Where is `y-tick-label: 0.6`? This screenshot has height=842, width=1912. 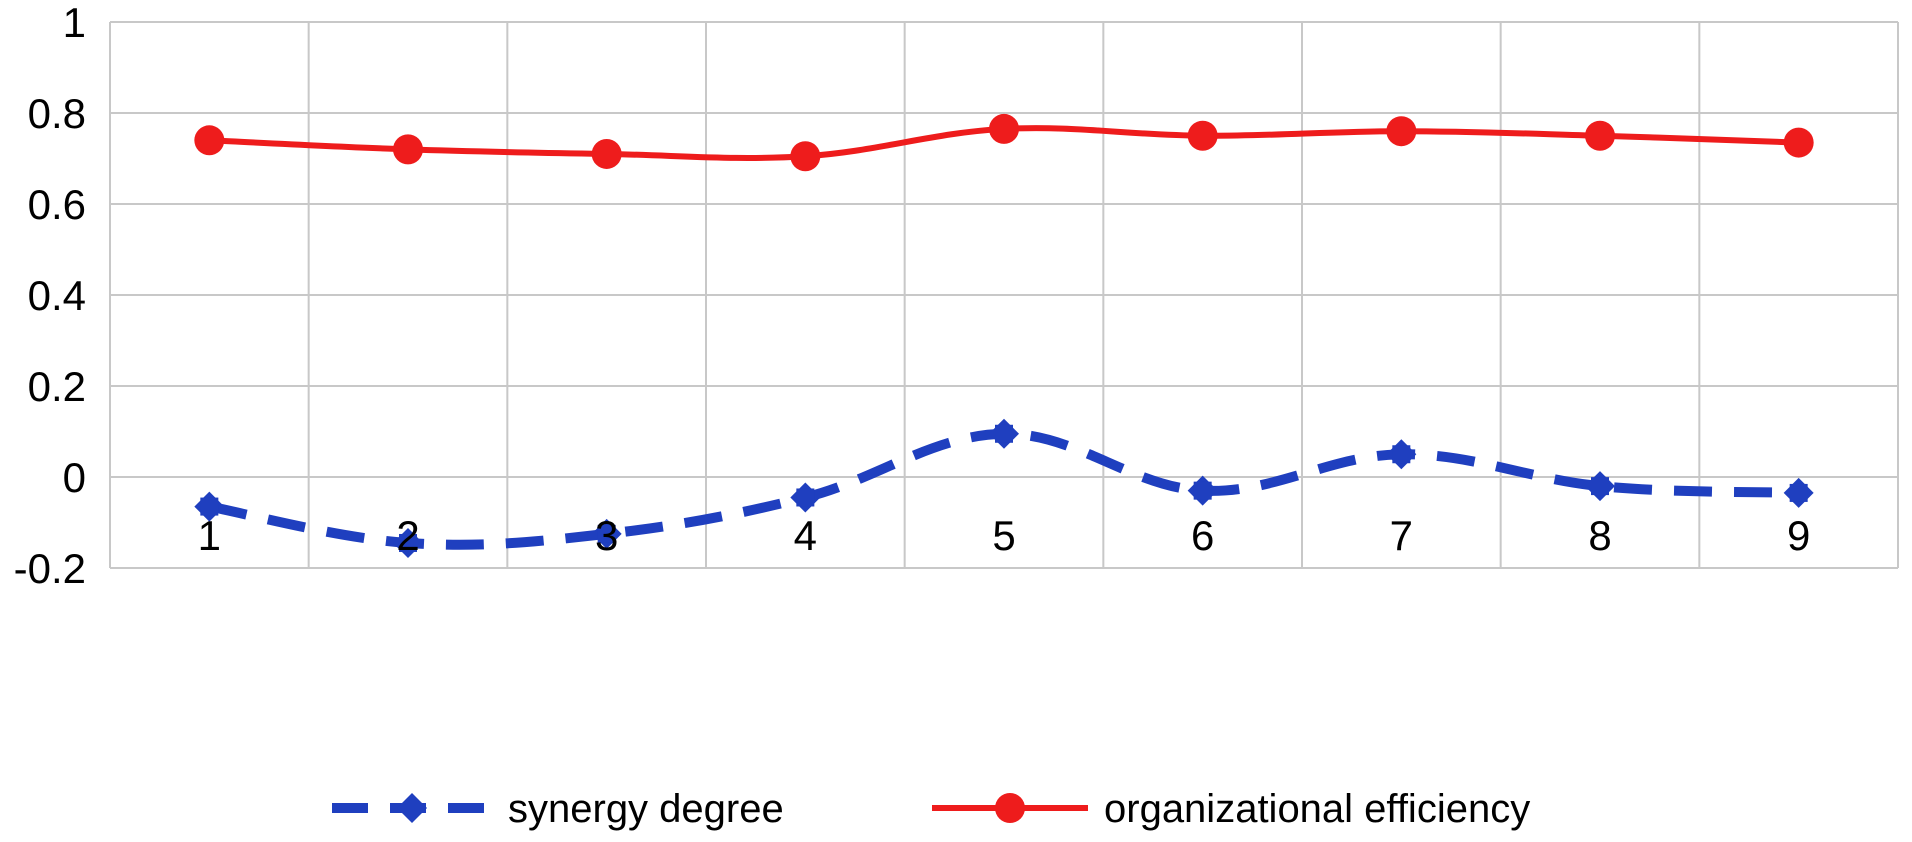 y-tick-label: 0.6 is located at coordinates (57, 204).